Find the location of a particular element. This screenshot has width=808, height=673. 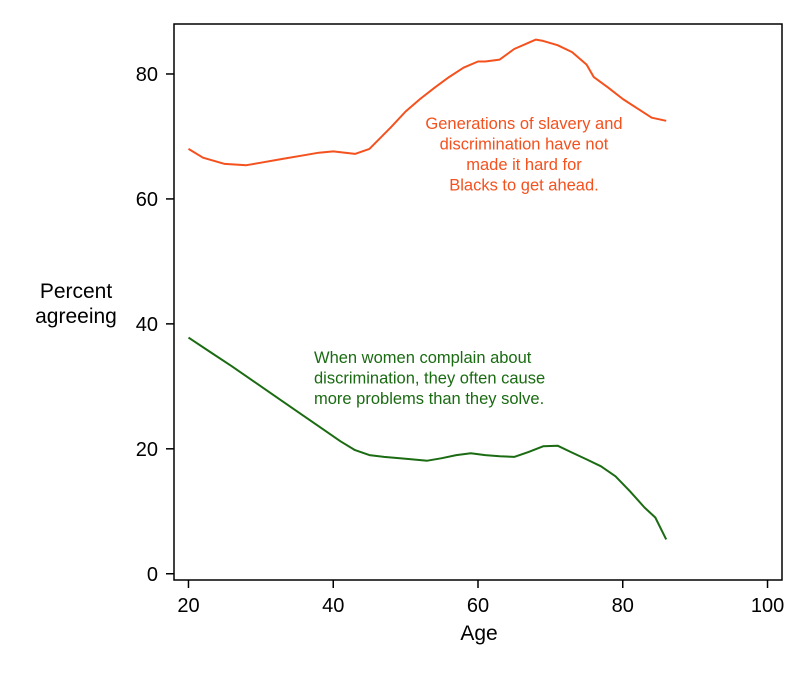

series-line-slavery is located at coordinates (427, 102).